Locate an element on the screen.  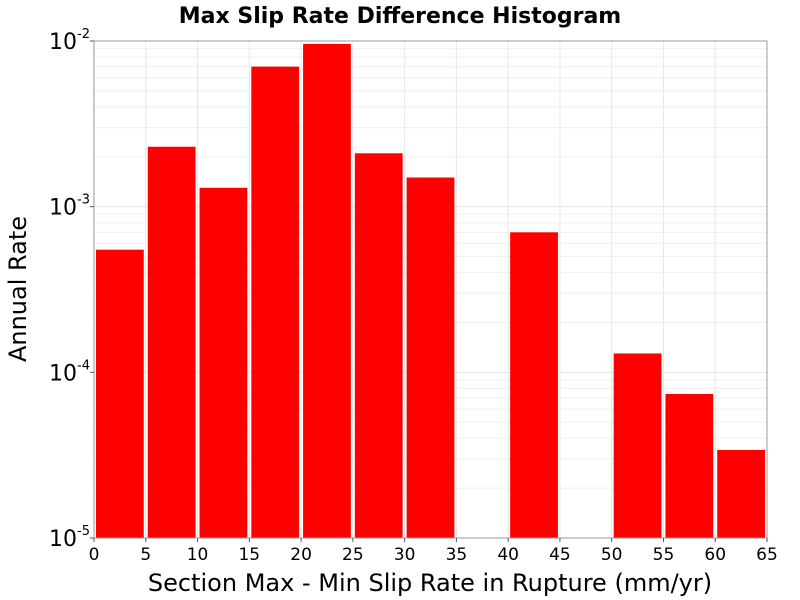
x-tick-label: 35 is located at coordinates (457, 555).